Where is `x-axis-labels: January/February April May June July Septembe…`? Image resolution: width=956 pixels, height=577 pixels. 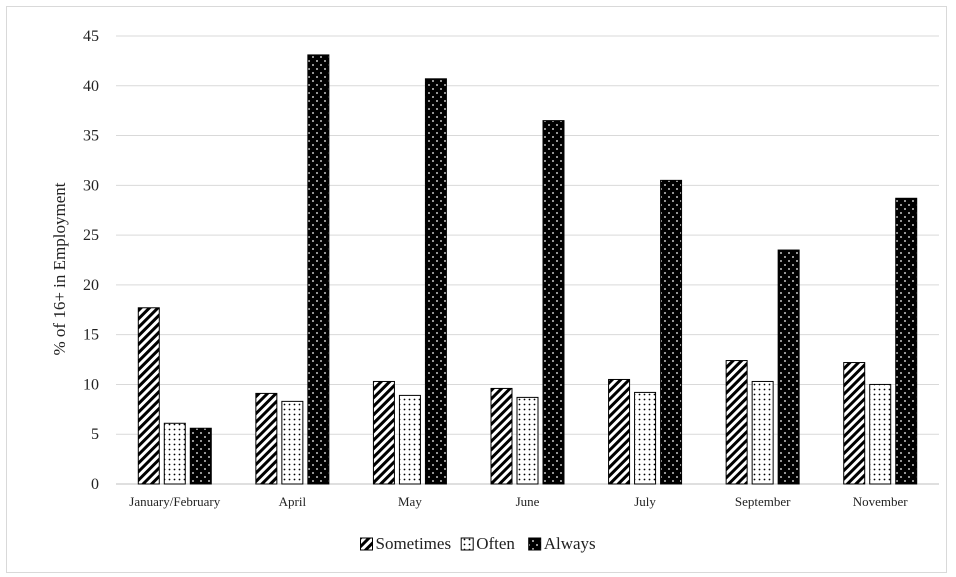
x-axis-labels: January/February April May June July Septembe… is located at coordinates (518, 501).